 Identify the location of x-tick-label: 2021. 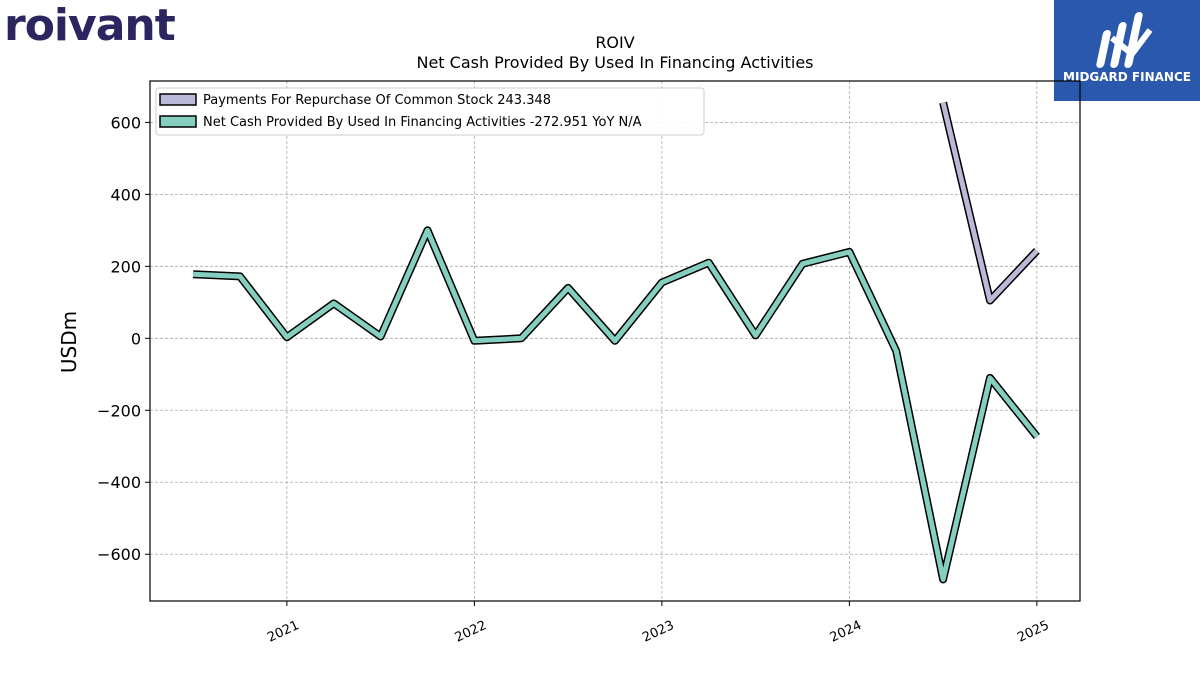
(283, 632).